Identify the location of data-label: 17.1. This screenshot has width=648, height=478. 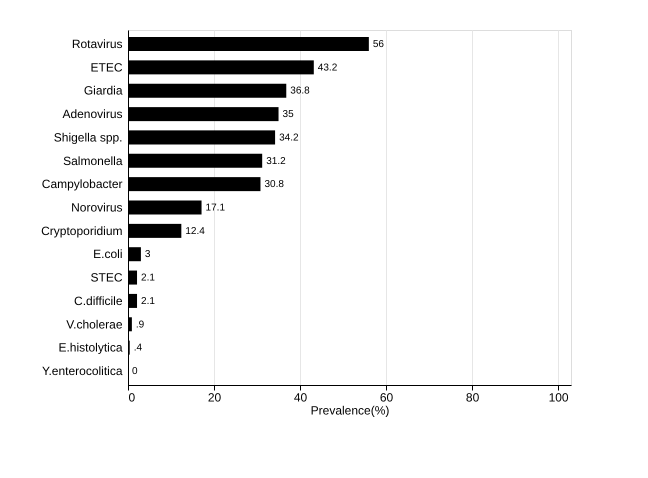
(216, 208).